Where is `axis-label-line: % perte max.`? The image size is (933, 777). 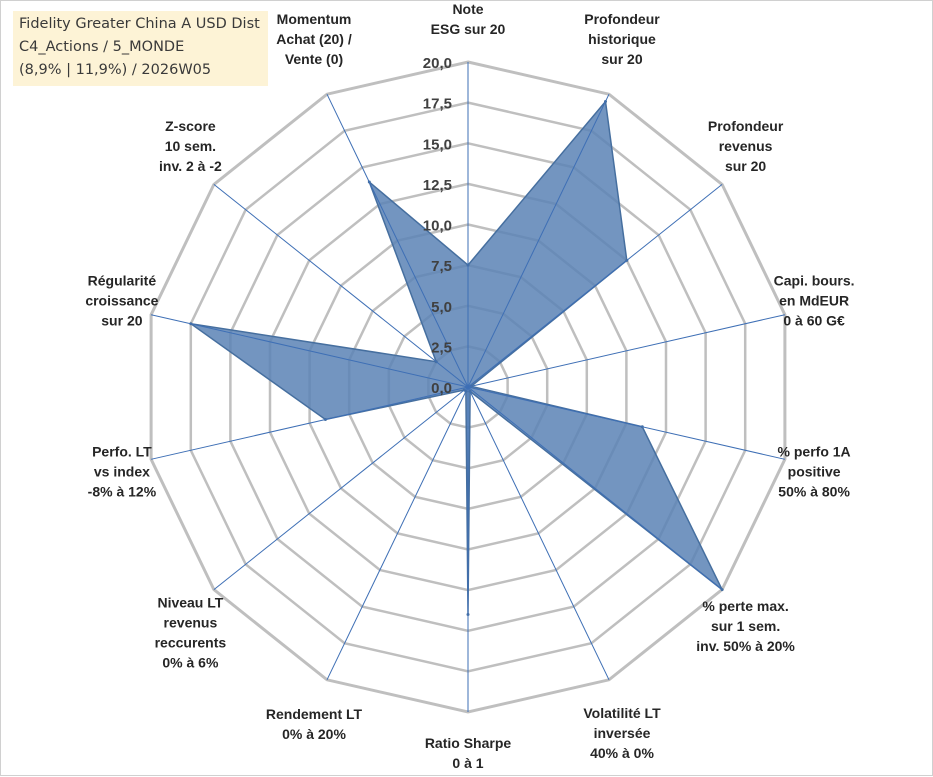 axis-label-line: % perte max. is located at coordinates (745, 606).